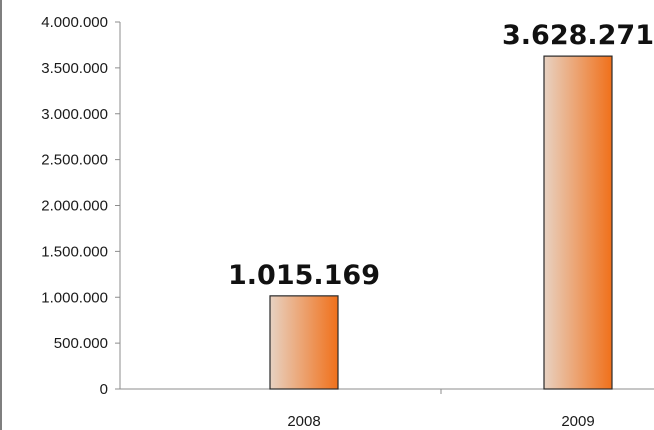 The height and width of the screenshot is (430, 654). What do you see at coordinates (81, 343) in the screenshot?
I see `y-tick-label: 500.000` at bounding box center [81, 343].